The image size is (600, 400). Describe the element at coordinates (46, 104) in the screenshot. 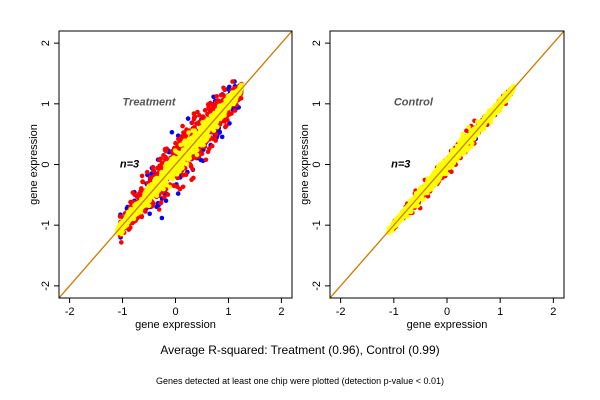

I see `y-tick-label: 1` at that location.